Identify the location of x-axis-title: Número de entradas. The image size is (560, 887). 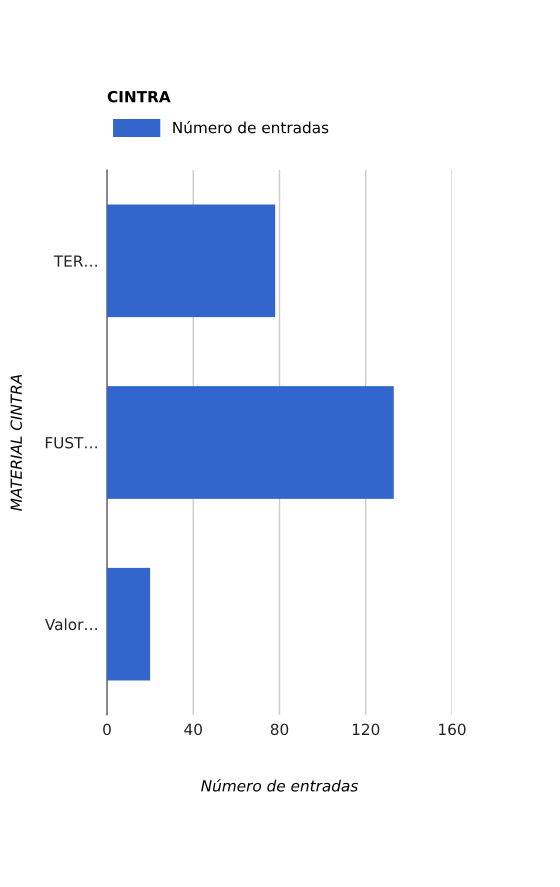
(279, 785).